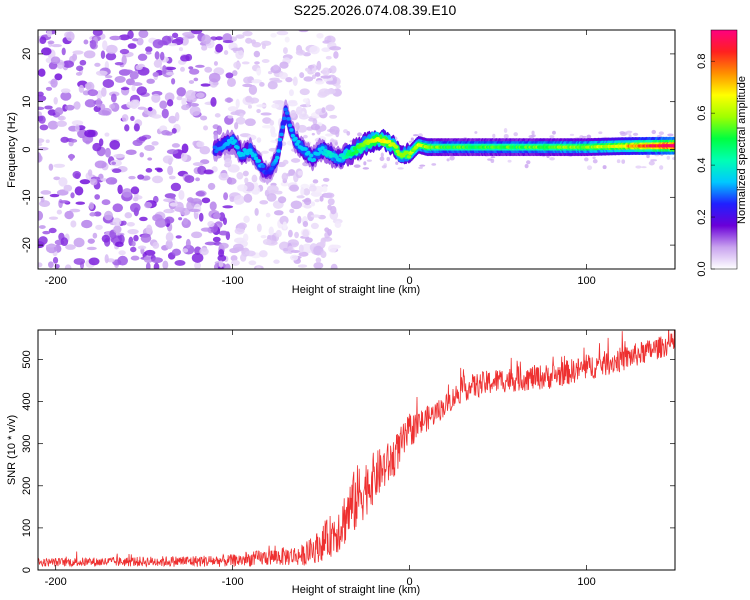  Describe the element at coordinates (27, 102) in the screenshot. I see `spectrogram-ytick-label: 10` at that location.